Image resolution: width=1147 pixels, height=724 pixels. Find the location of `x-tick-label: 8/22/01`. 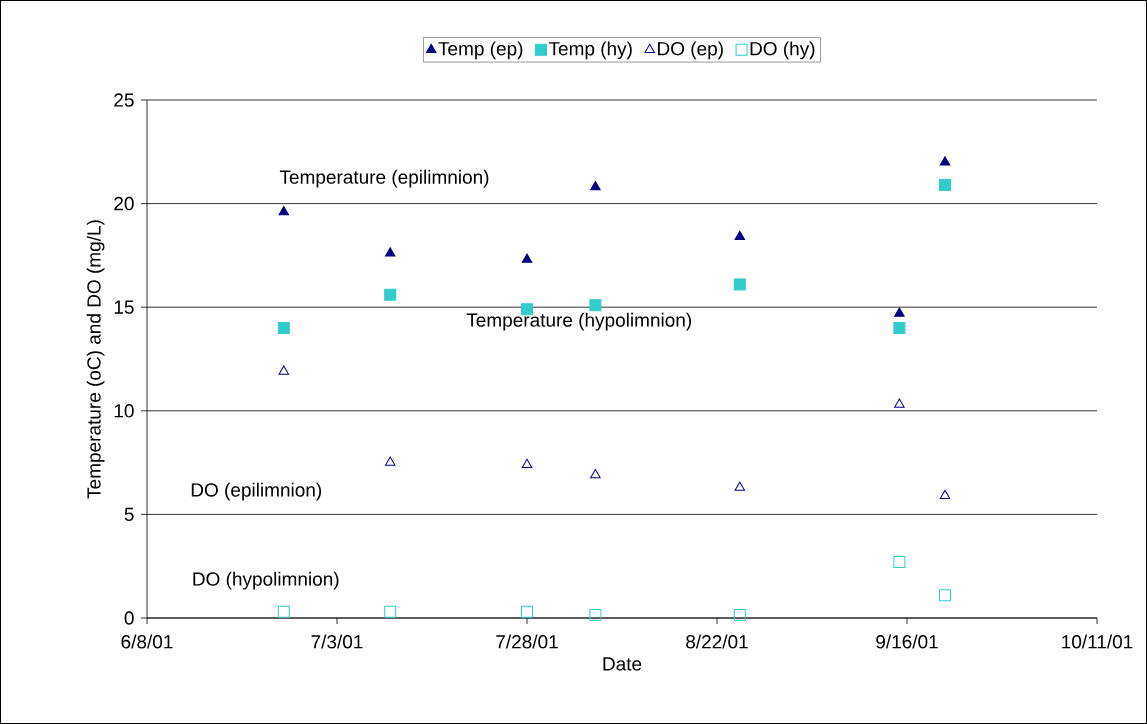

x-tick-label: 8/22/01 is located at coordinates (717, 641).